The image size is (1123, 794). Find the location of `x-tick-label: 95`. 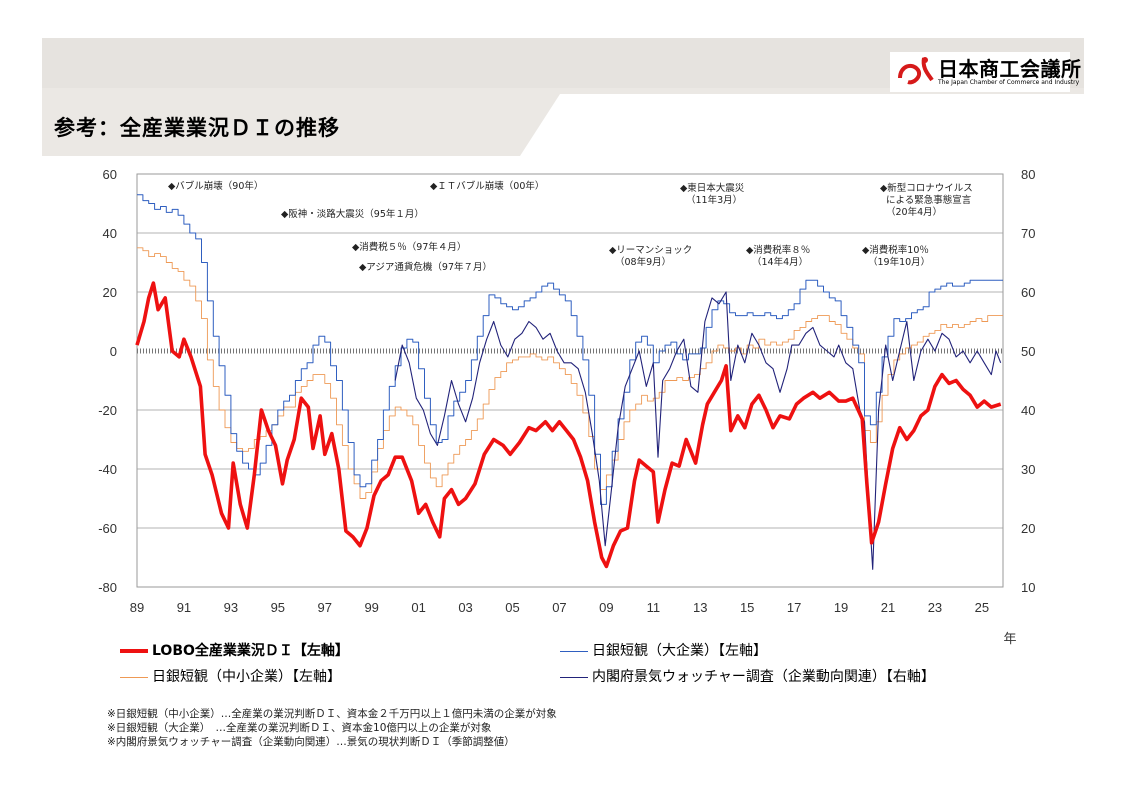

x-tick-label: 95 is located at coordinates (278, 607).